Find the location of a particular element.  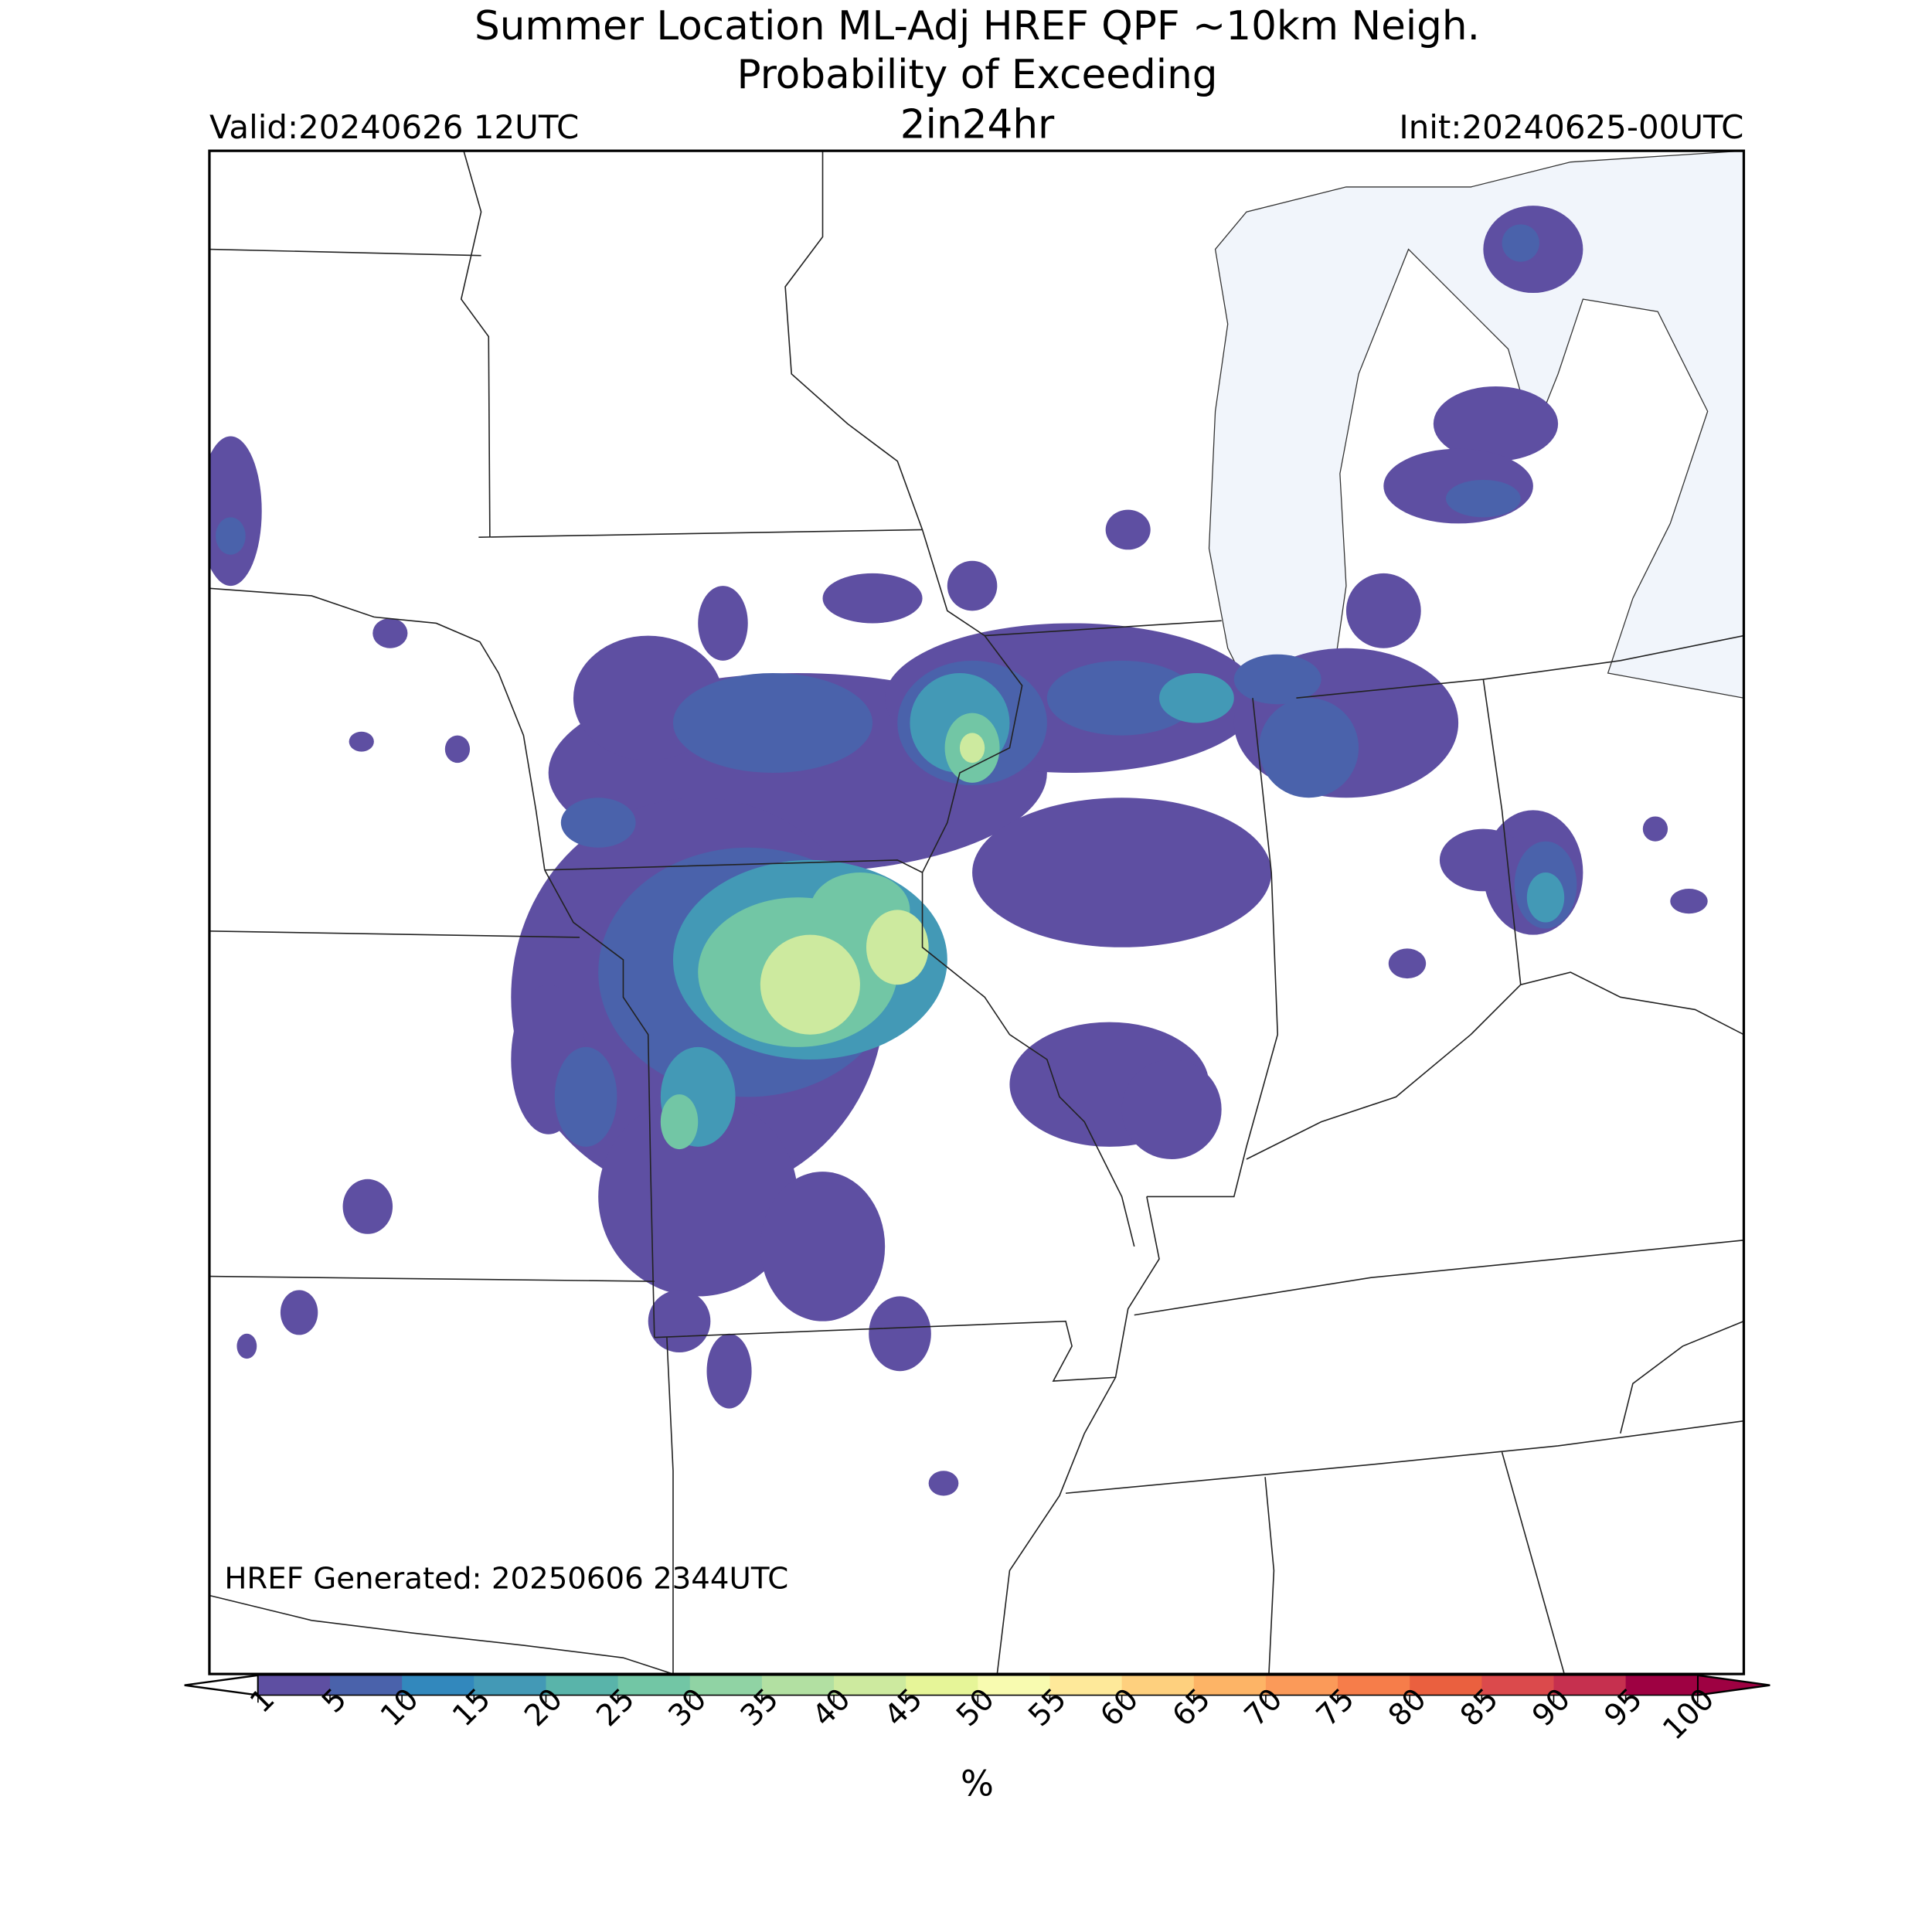

generated-note: HREF Generated: 20250606 2344UTC is located at coordinates (506, 1580).